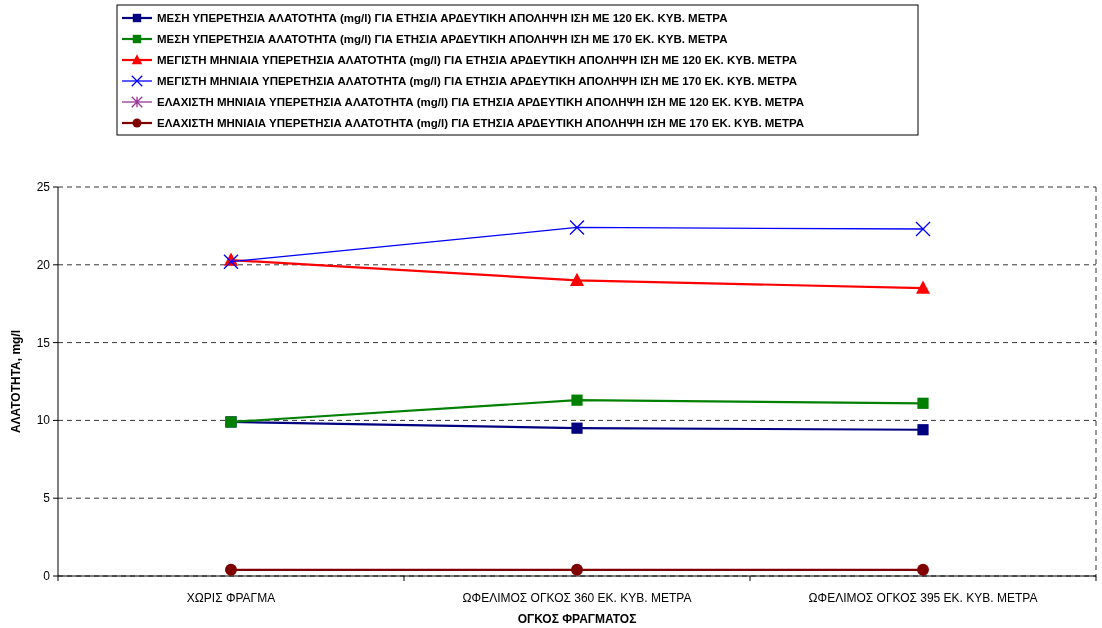  Describe the element at coordinates (43, 420) in the screenshot. I see `y-tick-label: 10` at that location.